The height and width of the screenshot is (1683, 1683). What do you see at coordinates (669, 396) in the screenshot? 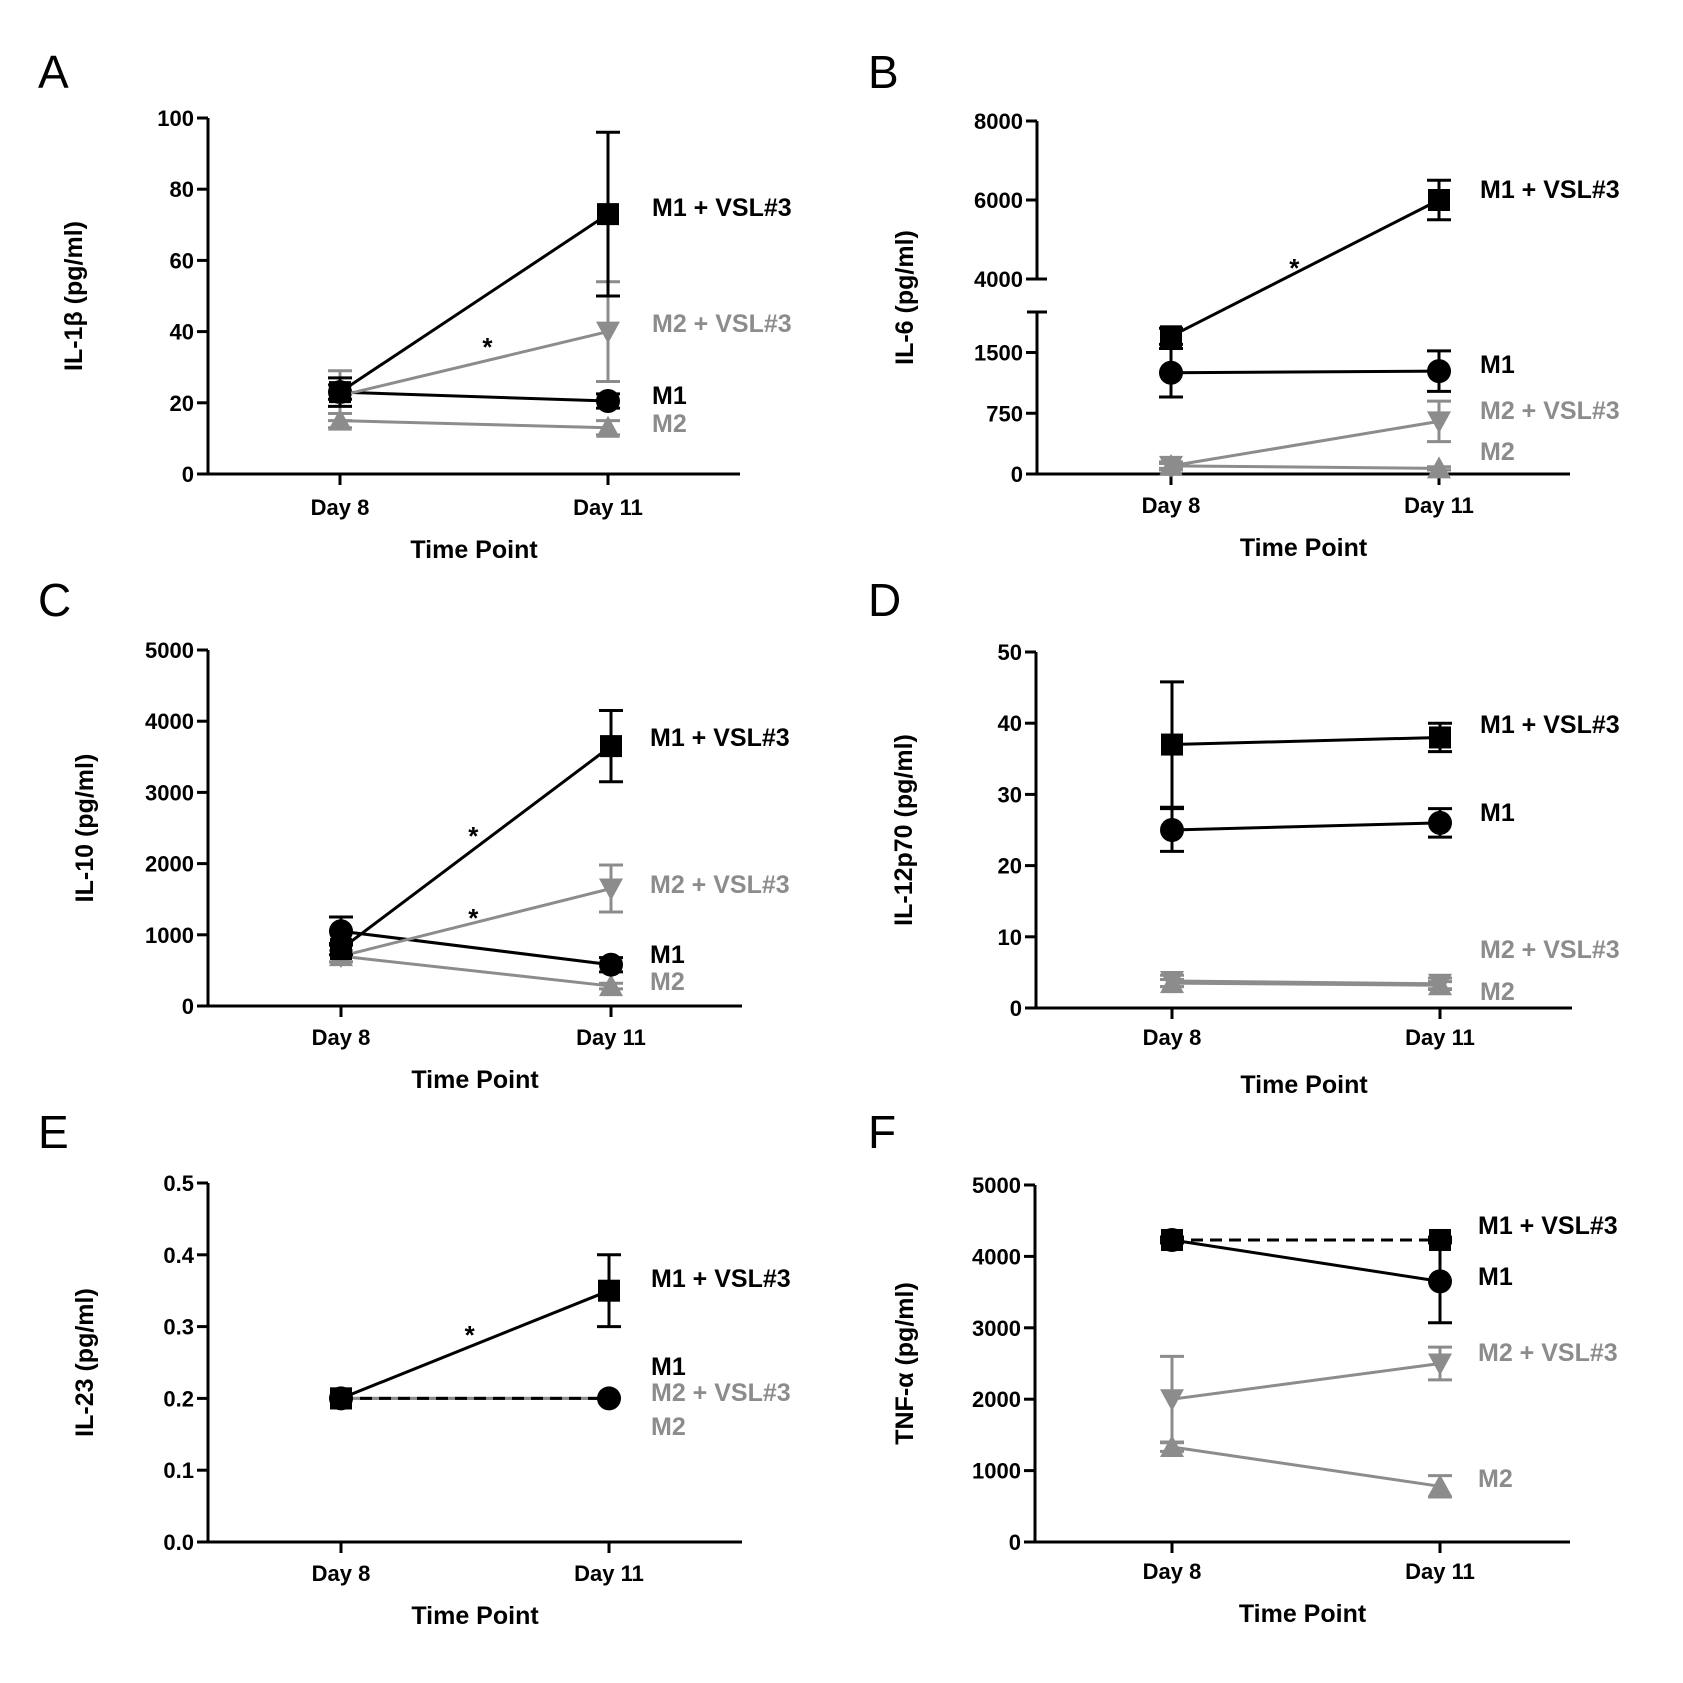
I see `panel-a-label-m1: M1` at bounding box center [669, 396].